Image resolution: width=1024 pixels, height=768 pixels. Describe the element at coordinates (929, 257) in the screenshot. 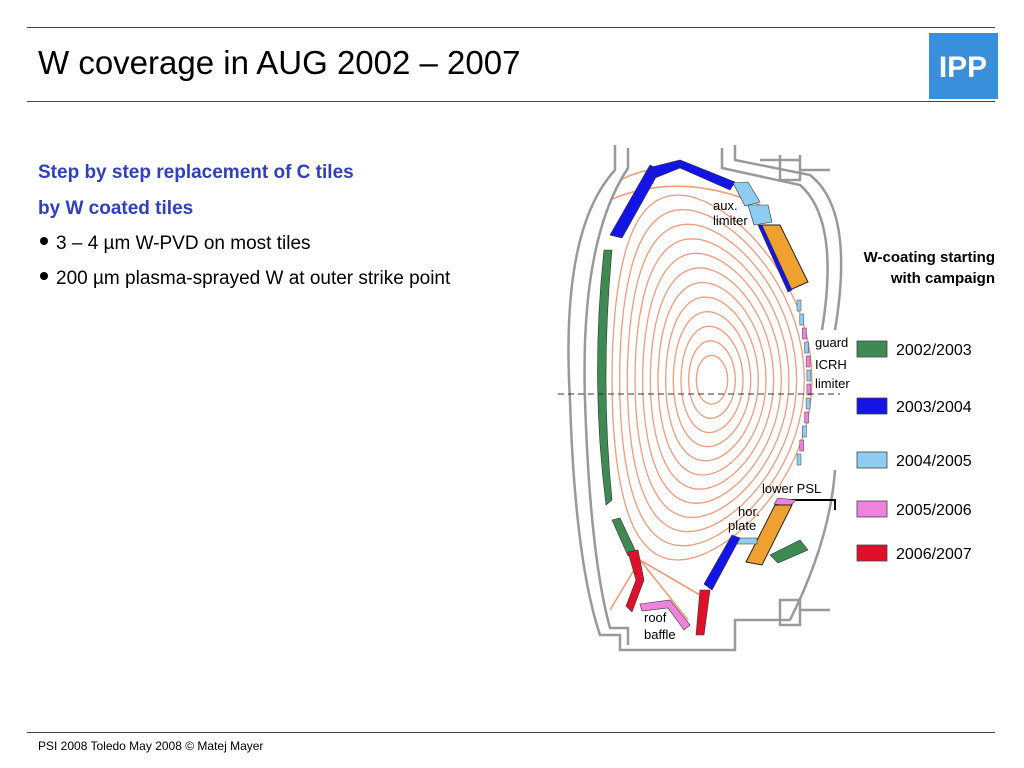

I see `legend-heading-1: W-coating starting` at that location.